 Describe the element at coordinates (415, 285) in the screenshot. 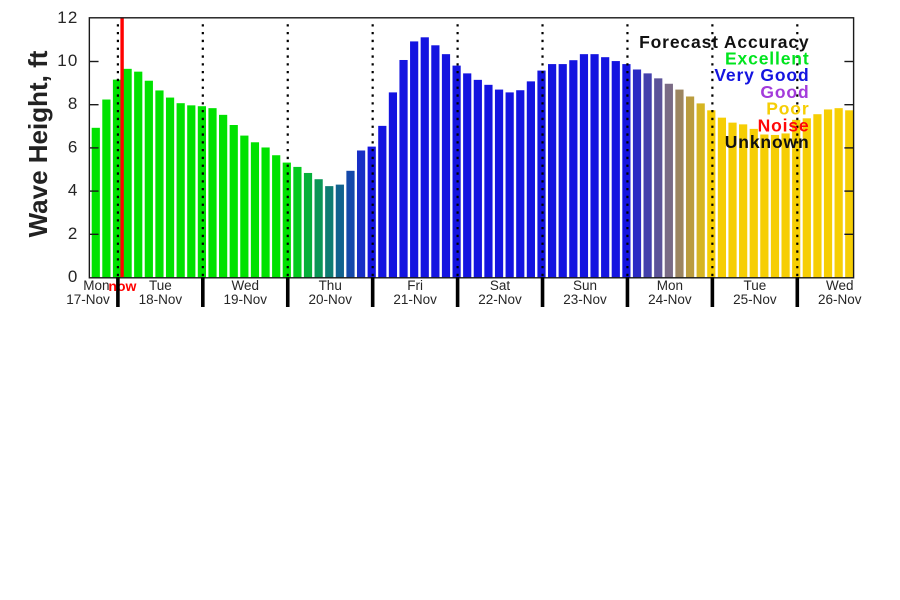

I see `svg-text: Fri` at that location.